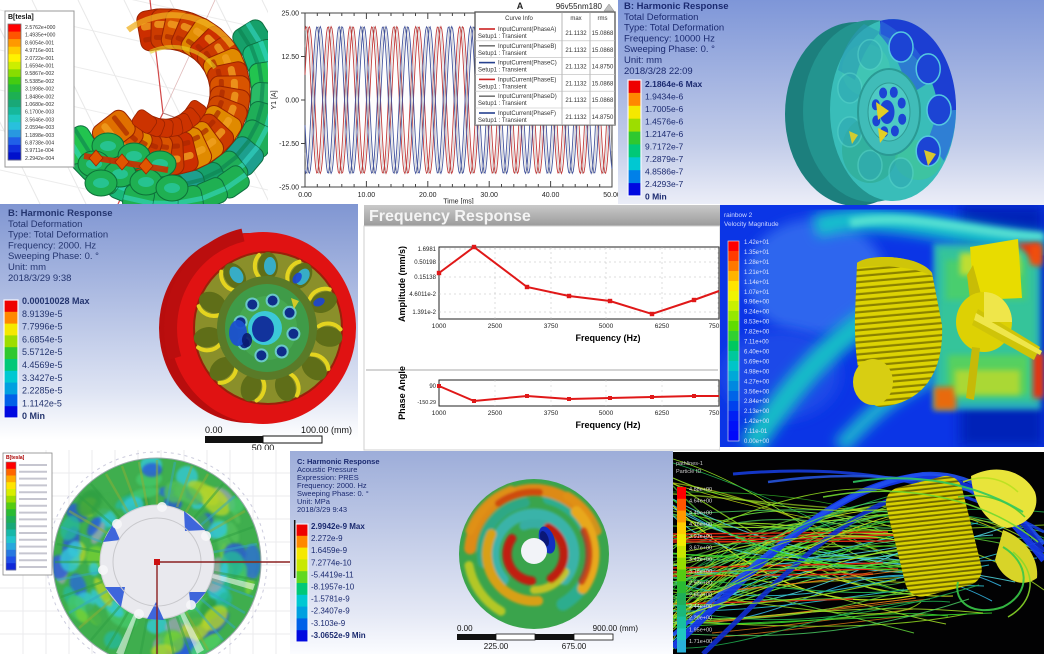 The image size is (1044, 654). What do you see at coordinates (527, 80) in the screenshot?
I see `svg-text: InputCurrent(PhaseE)` at bounding box center [527, 80].